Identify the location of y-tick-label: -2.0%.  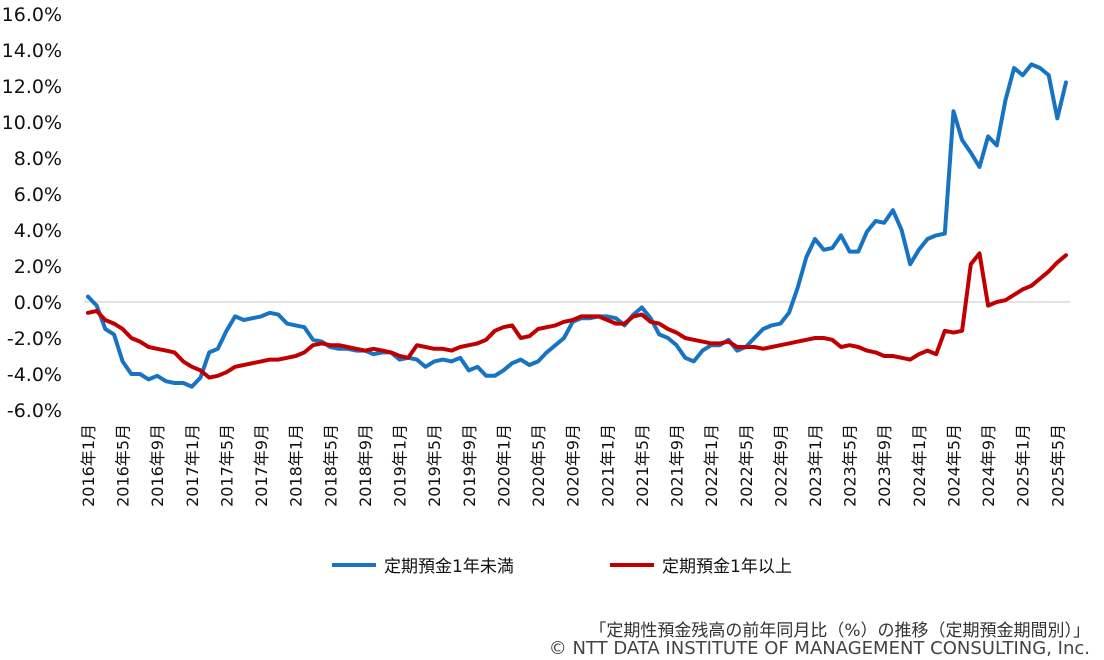
(34, 339).